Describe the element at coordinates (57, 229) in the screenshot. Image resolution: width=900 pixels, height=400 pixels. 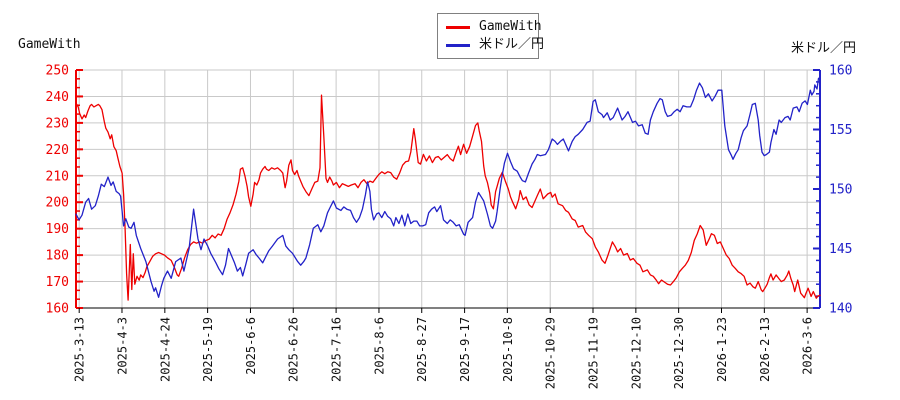
I see `left-axis-tick-label: 190` at that location.